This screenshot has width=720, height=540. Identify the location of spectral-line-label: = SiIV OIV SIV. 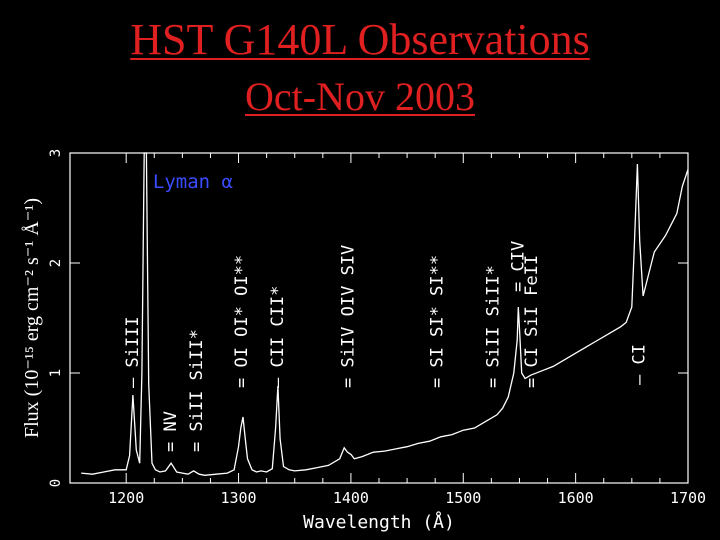
(349, 316).